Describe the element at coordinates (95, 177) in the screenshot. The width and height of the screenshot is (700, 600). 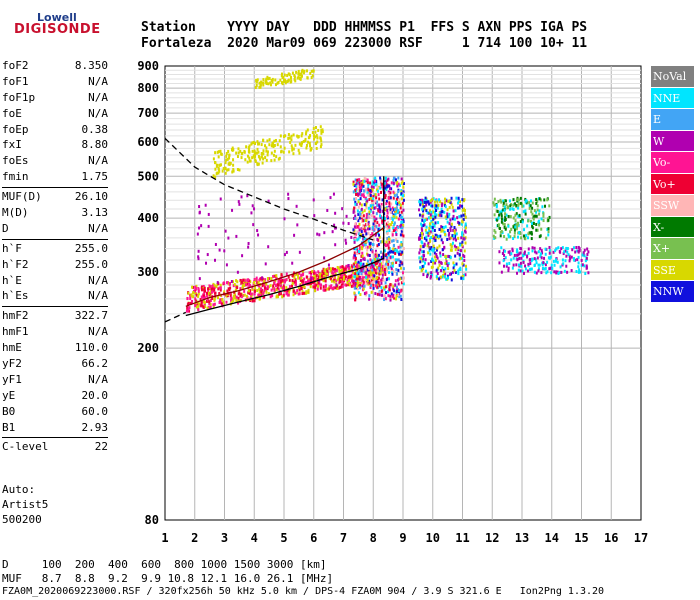
I see `param-value: 1.75` at that location.